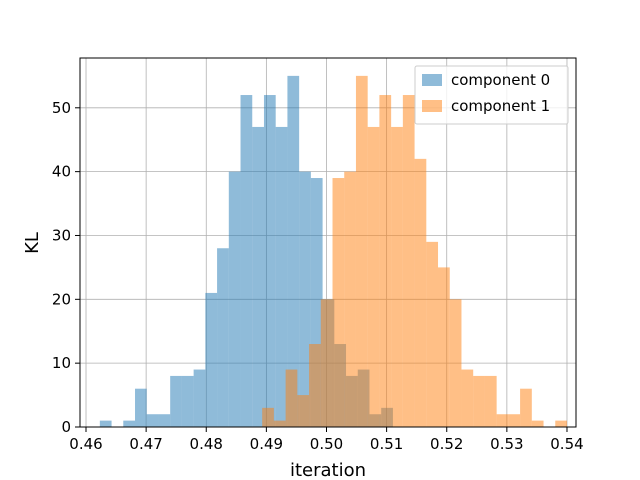  Describe the element at coordinates (61, 108) in the screenshot. I see `y-tick-label: 50` at that location.